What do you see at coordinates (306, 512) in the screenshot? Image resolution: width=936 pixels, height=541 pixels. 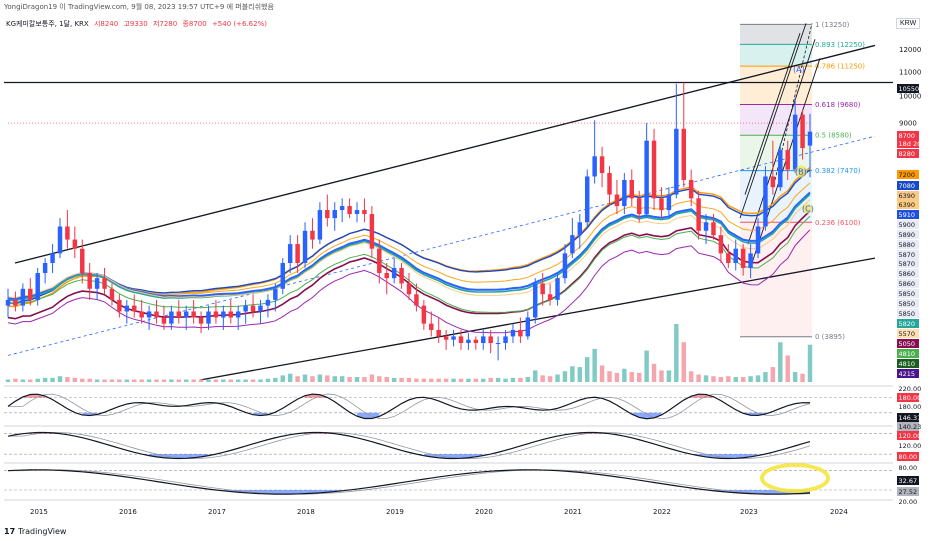 I see `x-axis-tick-label: 2018` at bounding box center [306, 512].